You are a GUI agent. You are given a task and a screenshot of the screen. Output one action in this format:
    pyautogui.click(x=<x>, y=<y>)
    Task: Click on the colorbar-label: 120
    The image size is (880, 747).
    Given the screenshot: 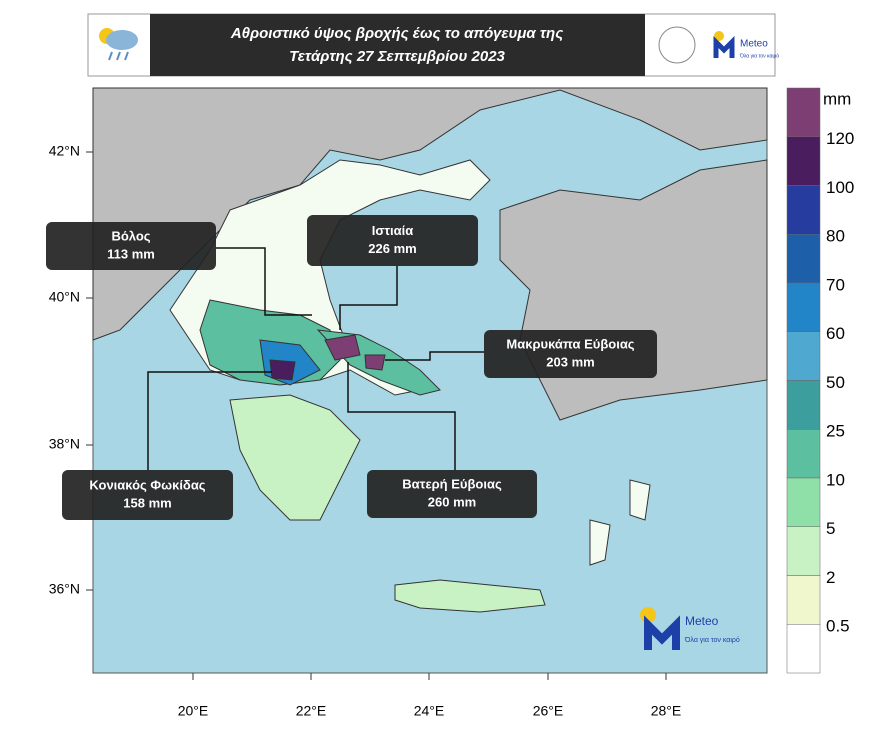 What is the action you would take?
    pyautogui.click(x=840, y=138)
    